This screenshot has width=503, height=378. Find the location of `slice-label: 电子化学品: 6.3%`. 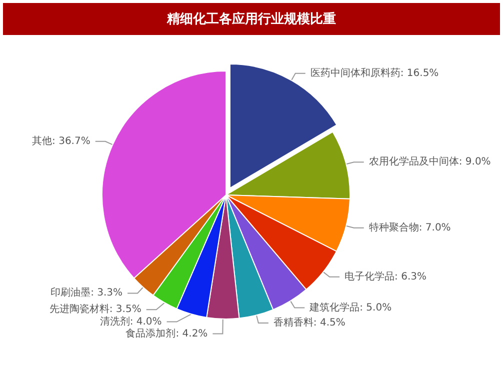

slice-label: 电子化学品: 6.3% is located at coordinates (385, 276).